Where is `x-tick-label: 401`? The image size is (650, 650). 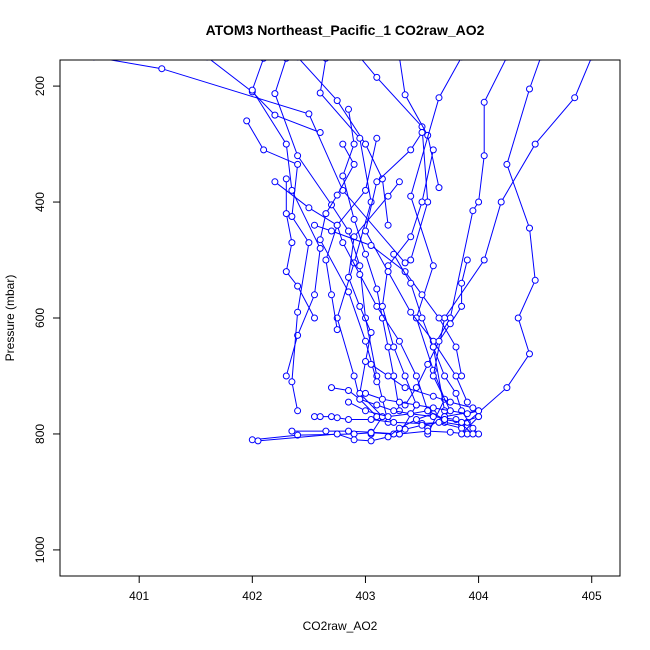
x-tick-label: 401 is located at coordinates (139, 596).